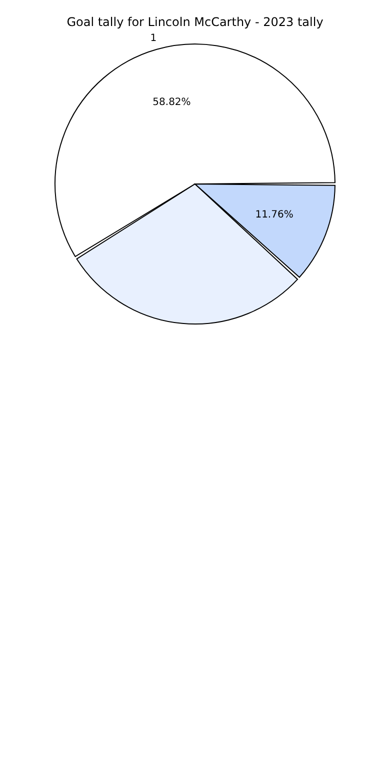 The image size is (390, 780). I want to click on data-label: 58.82%, so click(171, 102).